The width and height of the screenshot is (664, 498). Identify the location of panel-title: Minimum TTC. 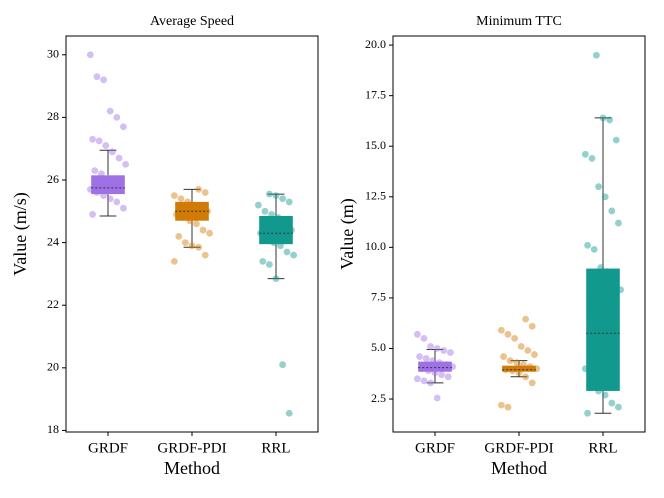
(519, 21).